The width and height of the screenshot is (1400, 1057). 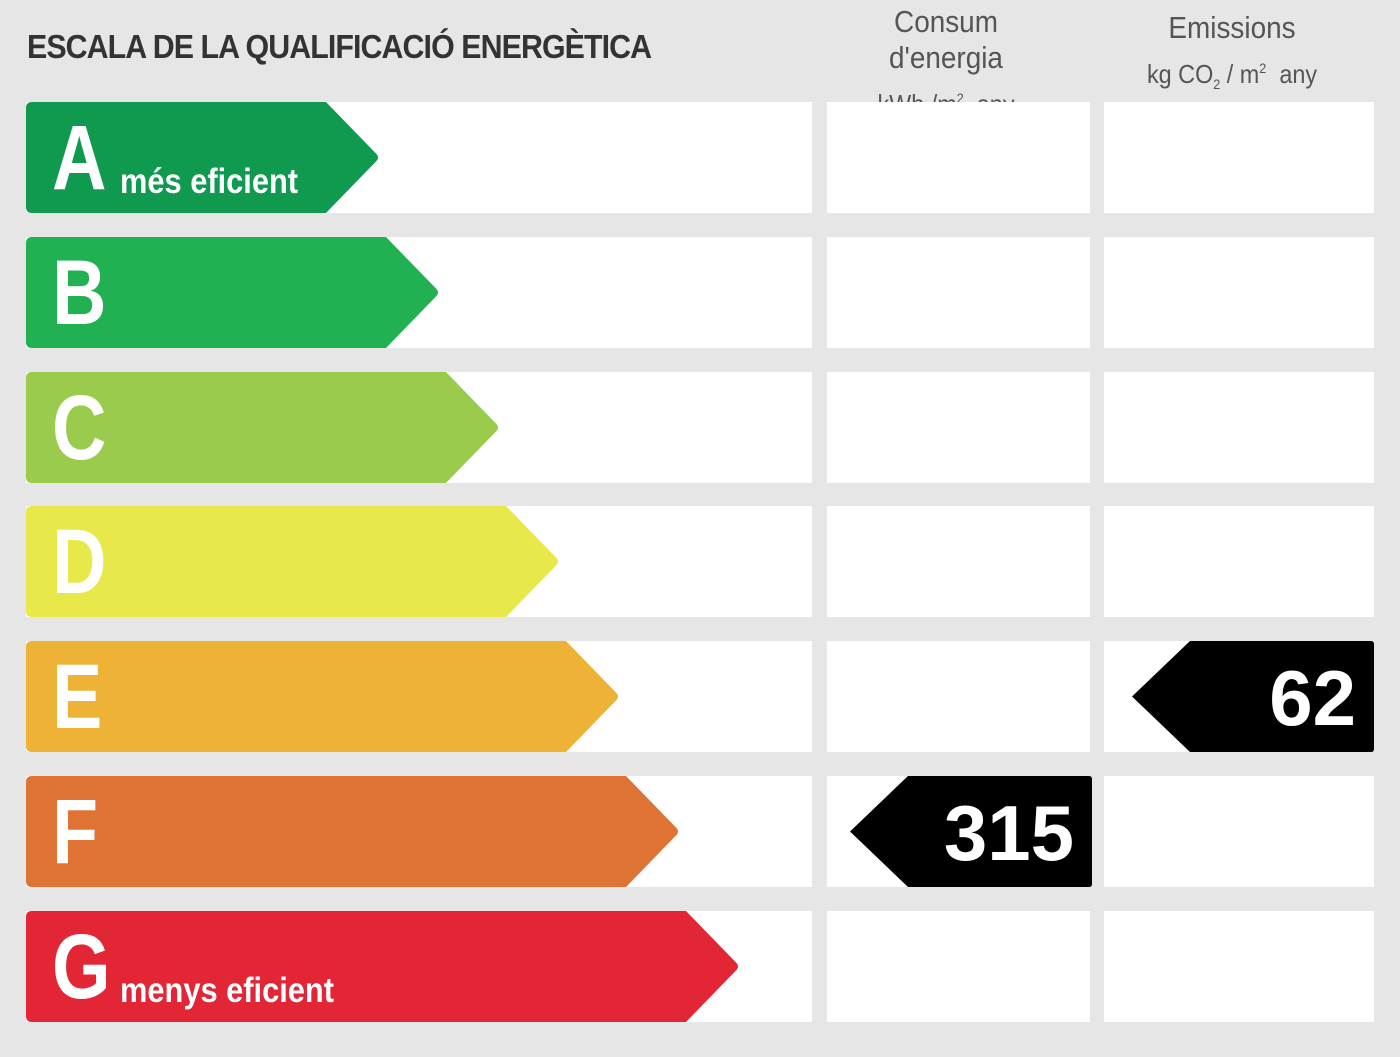 I want to click on emissions-value: 62, so click(x=1312, y=698).